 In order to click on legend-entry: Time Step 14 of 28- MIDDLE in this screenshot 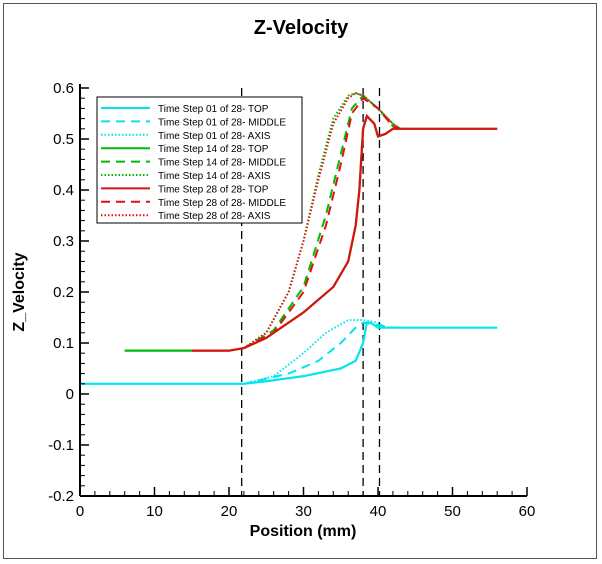, I will do `click(193, 163)`.